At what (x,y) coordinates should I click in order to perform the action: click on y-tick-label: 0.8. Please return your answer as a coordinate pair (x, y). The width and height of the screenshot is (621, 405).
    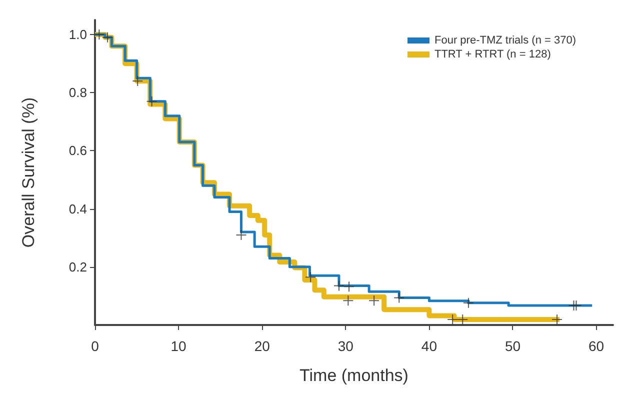
    Looking at the image, I should click on (77, 92).